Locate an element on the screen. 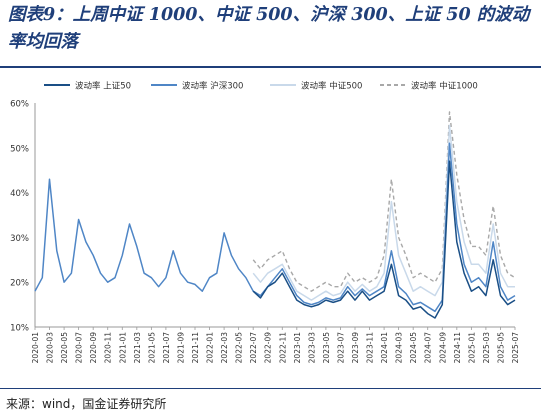 The width and height of the screenshot is (541, 416). x-tick-label: 2021-07 is located at coordinates (166, 348).